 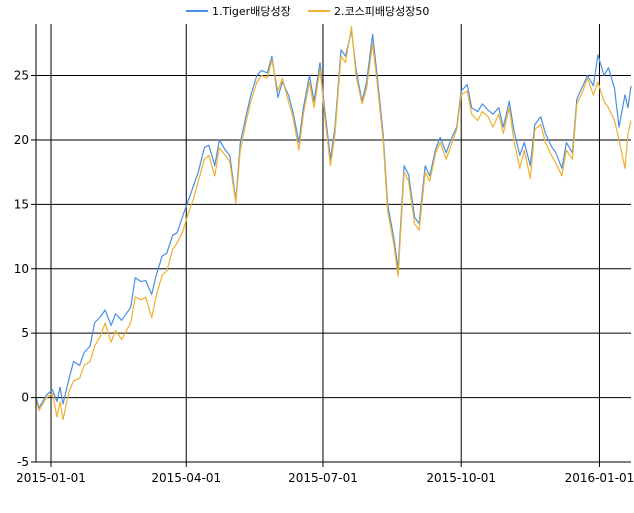 What do you see at coordinates (599, 478) in the screenshot?
I see `x-tick-label: 2016-01-01` at bounding box center [599, 478].